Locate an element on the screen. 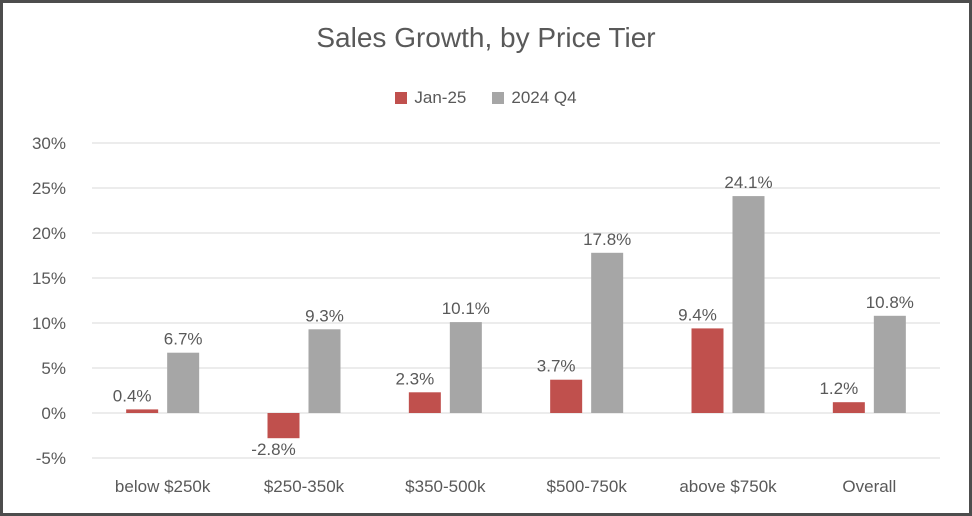 The image size is (972, 516). y-tick-label: 0% is located at coordinates (53, 413).